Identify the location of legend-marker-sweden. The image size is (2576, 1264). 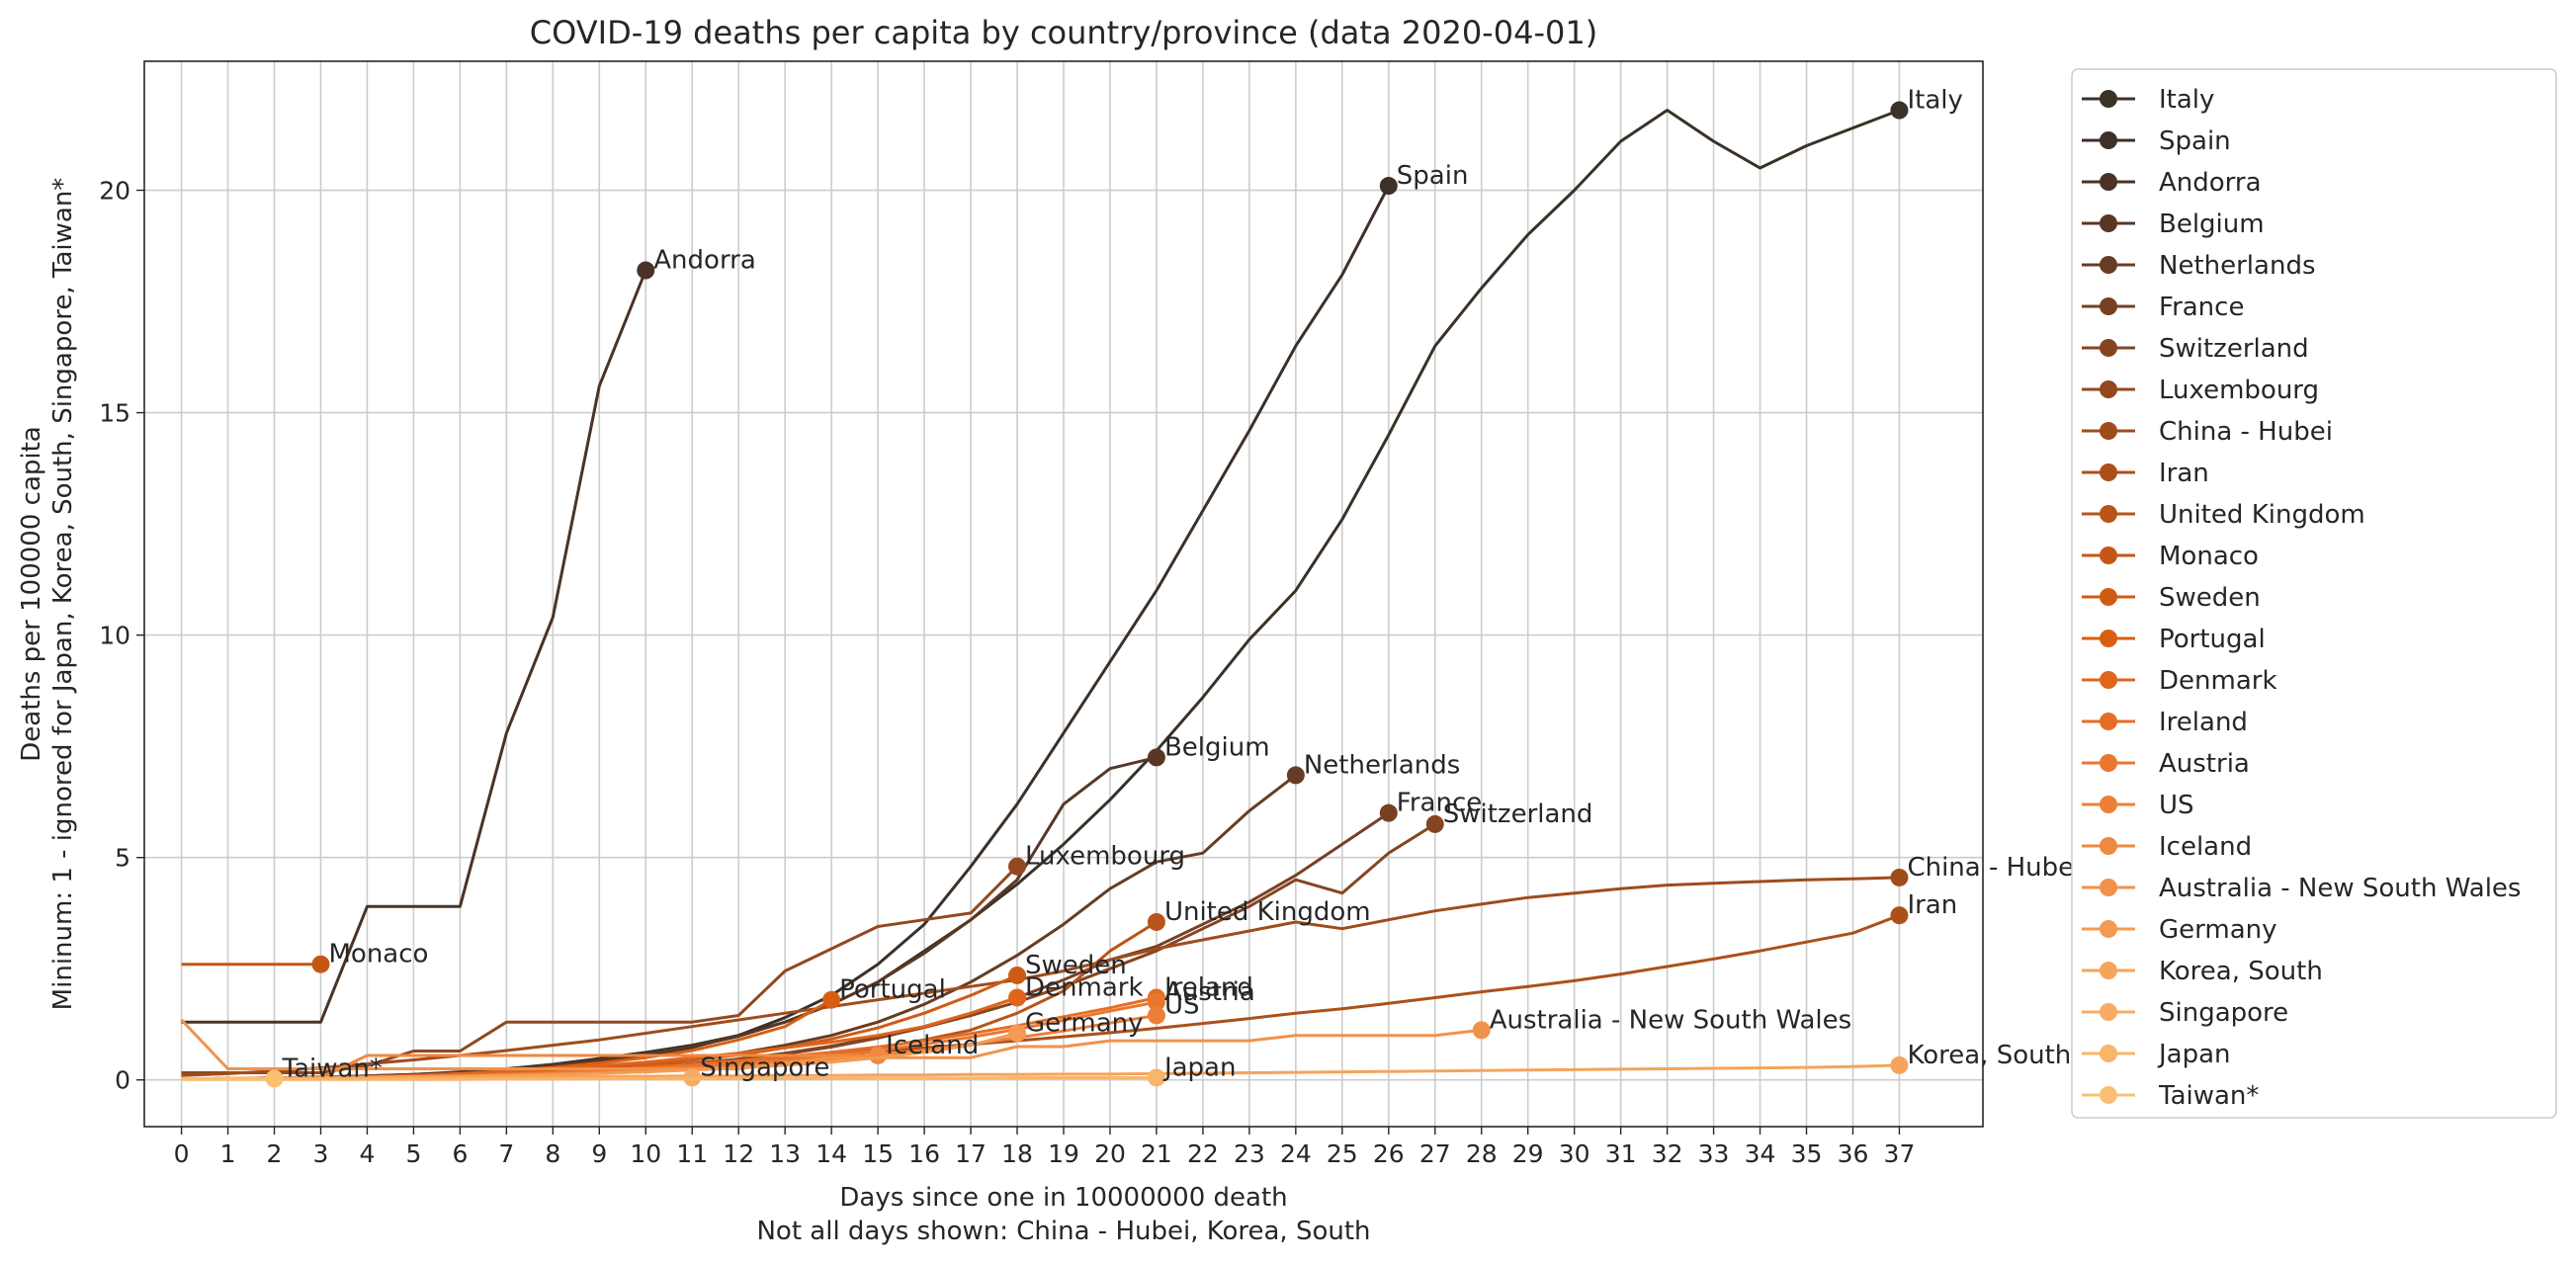
(2108, 597).